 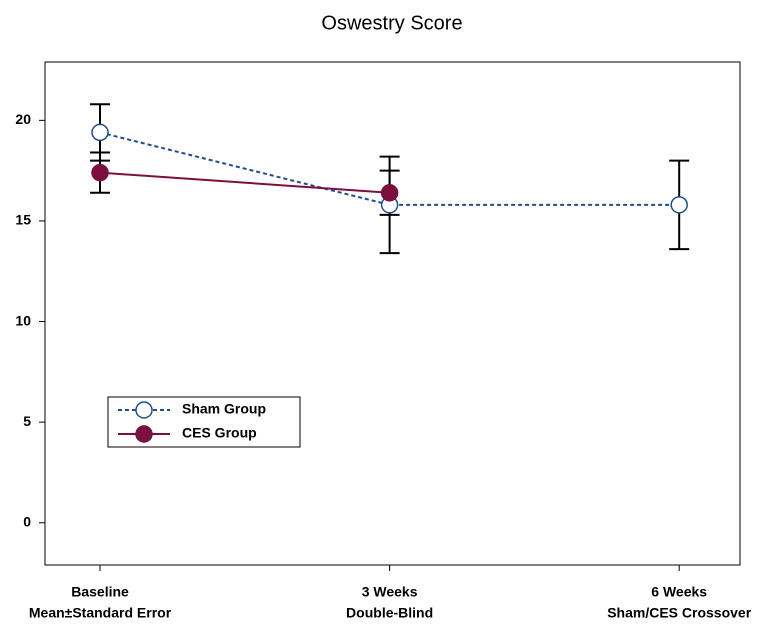 What do you see at coordinates (27, 521) in the screenshot?
I see `y-tick-label: 0` at bounding box center [27, 521].